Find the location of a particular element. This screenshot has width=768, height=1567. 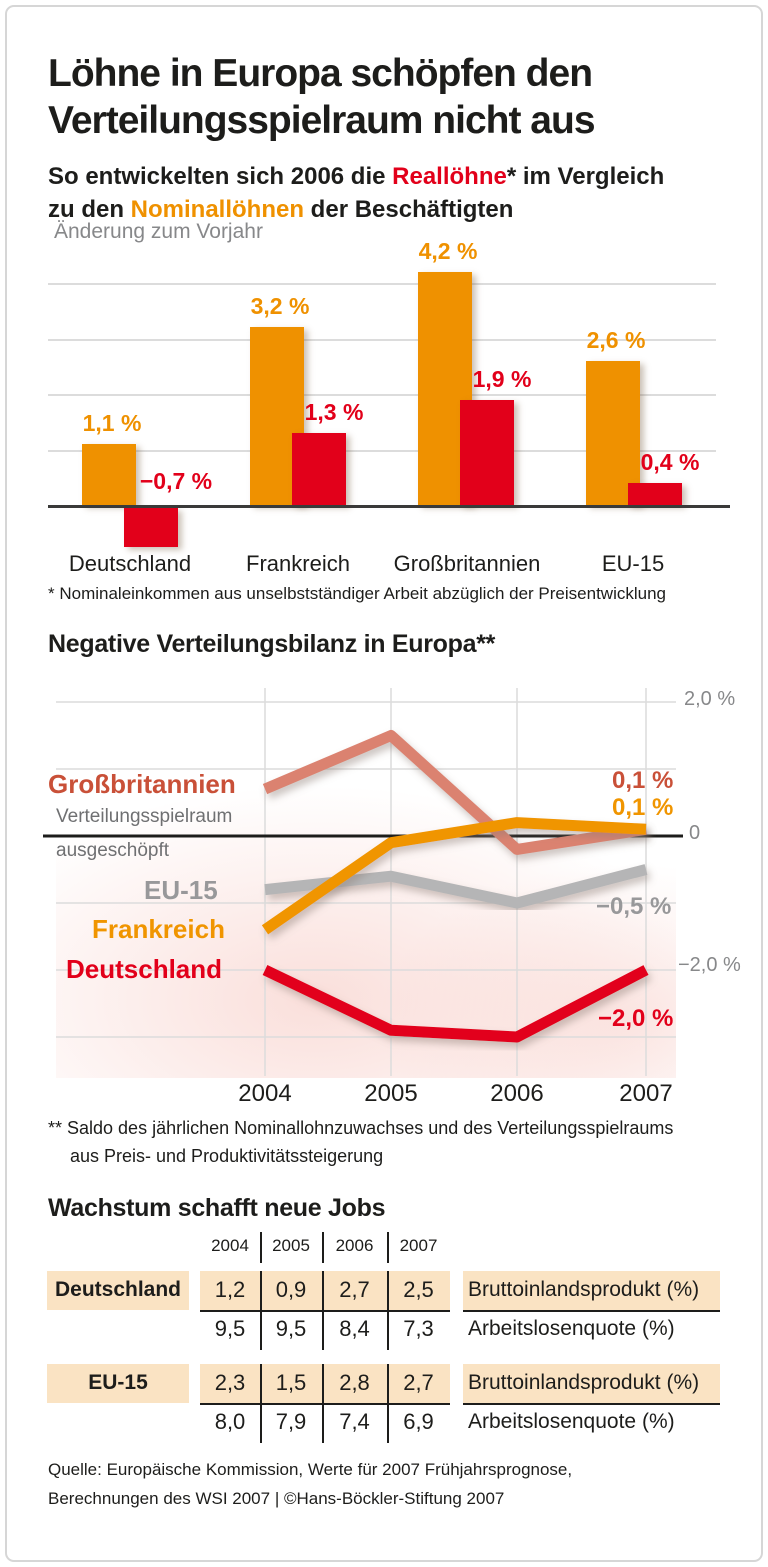

bar-label-real-deutschland: −0,7 % is located at coordinates (176, 481).